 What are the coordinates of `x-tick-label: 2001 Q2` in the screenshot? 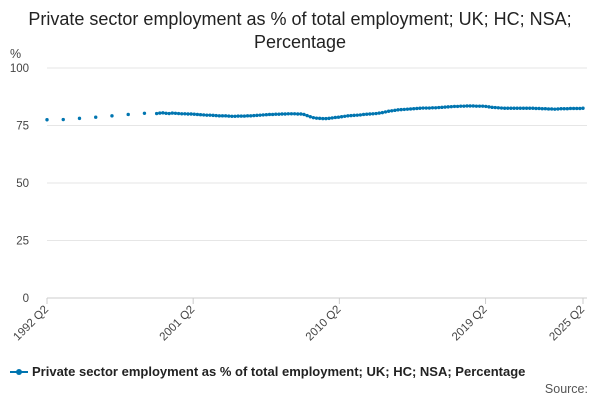 It's located at (178, 324).